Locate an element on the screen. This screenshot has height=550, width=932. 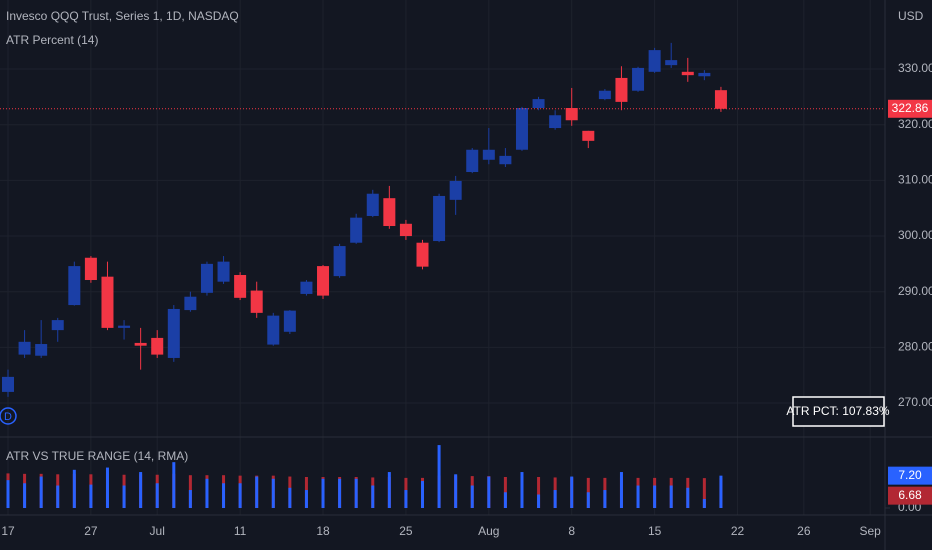
x-tick-label: 11 is located at coordinates (240, 531).